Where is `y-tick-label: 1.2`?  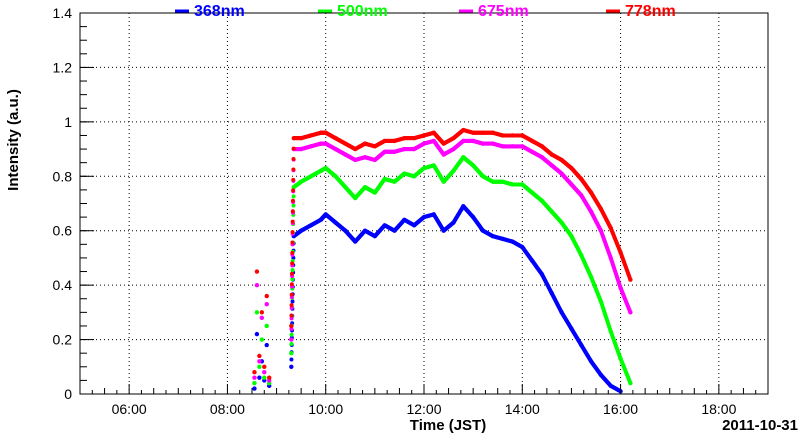 y-tick-label: 1.2 is located at coordinates (63, 67).